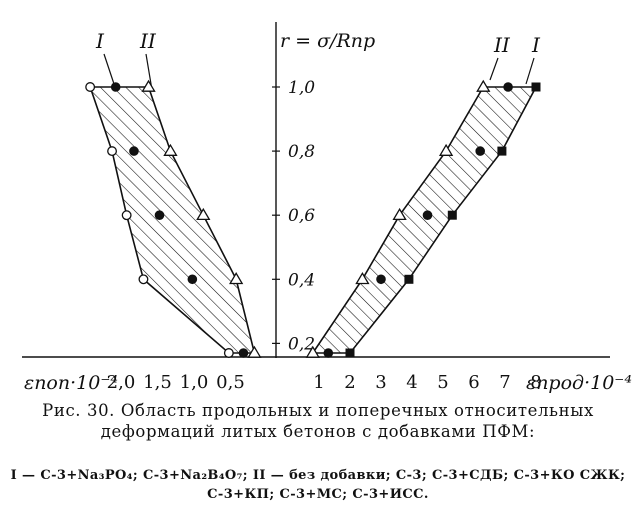  What do you see at coordinates (230, 382) in the screenshot?
I see `x-left-tick-label: 0,5` at bounding box center [230, 382].